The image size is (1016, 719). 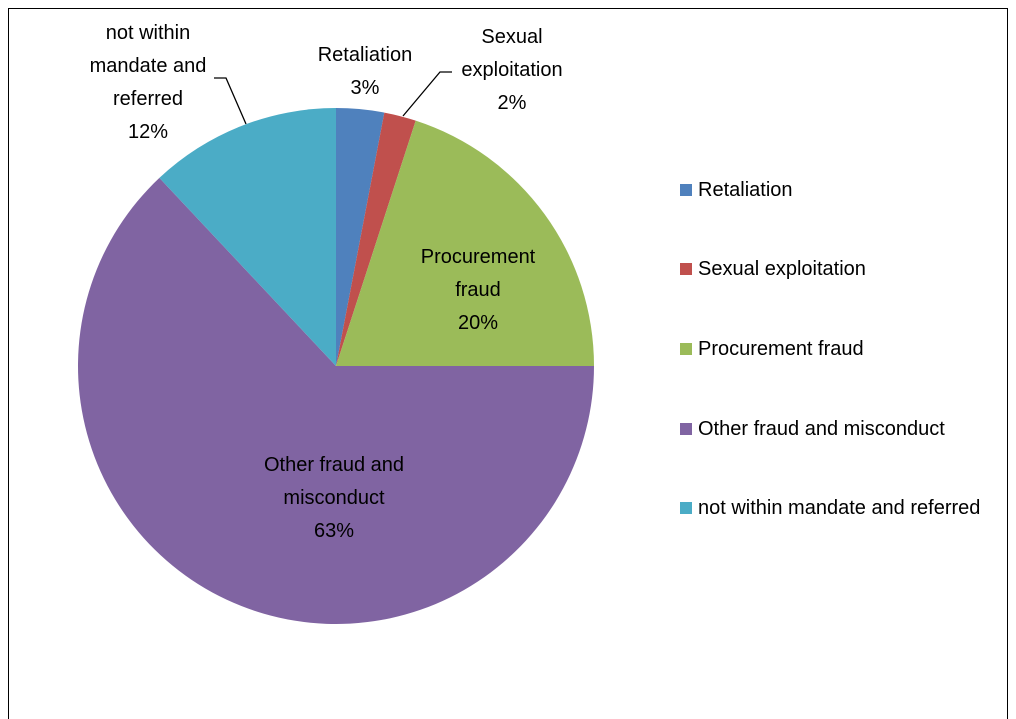 What do you see at coordinates (839, 190) in the screenshot?
I see `legend-entry: Retaliation` at bounding box center [839, 190].